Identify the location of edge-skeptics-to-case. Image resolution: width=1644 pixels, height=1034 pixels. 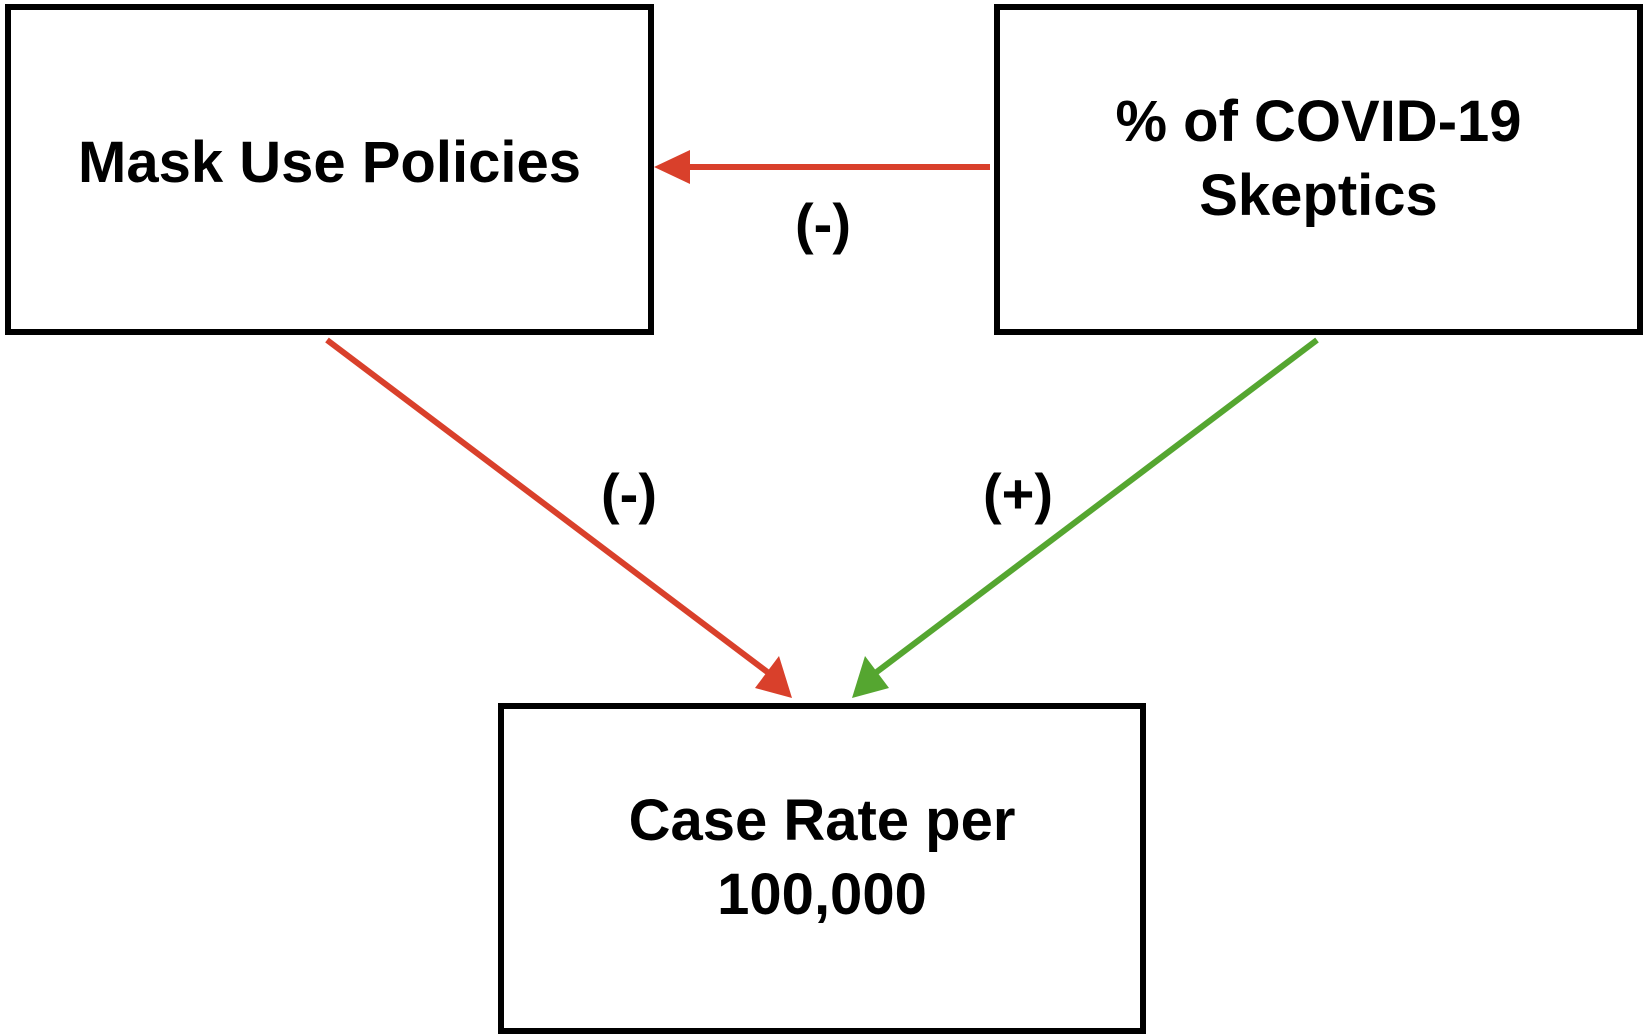
(1095, 507).